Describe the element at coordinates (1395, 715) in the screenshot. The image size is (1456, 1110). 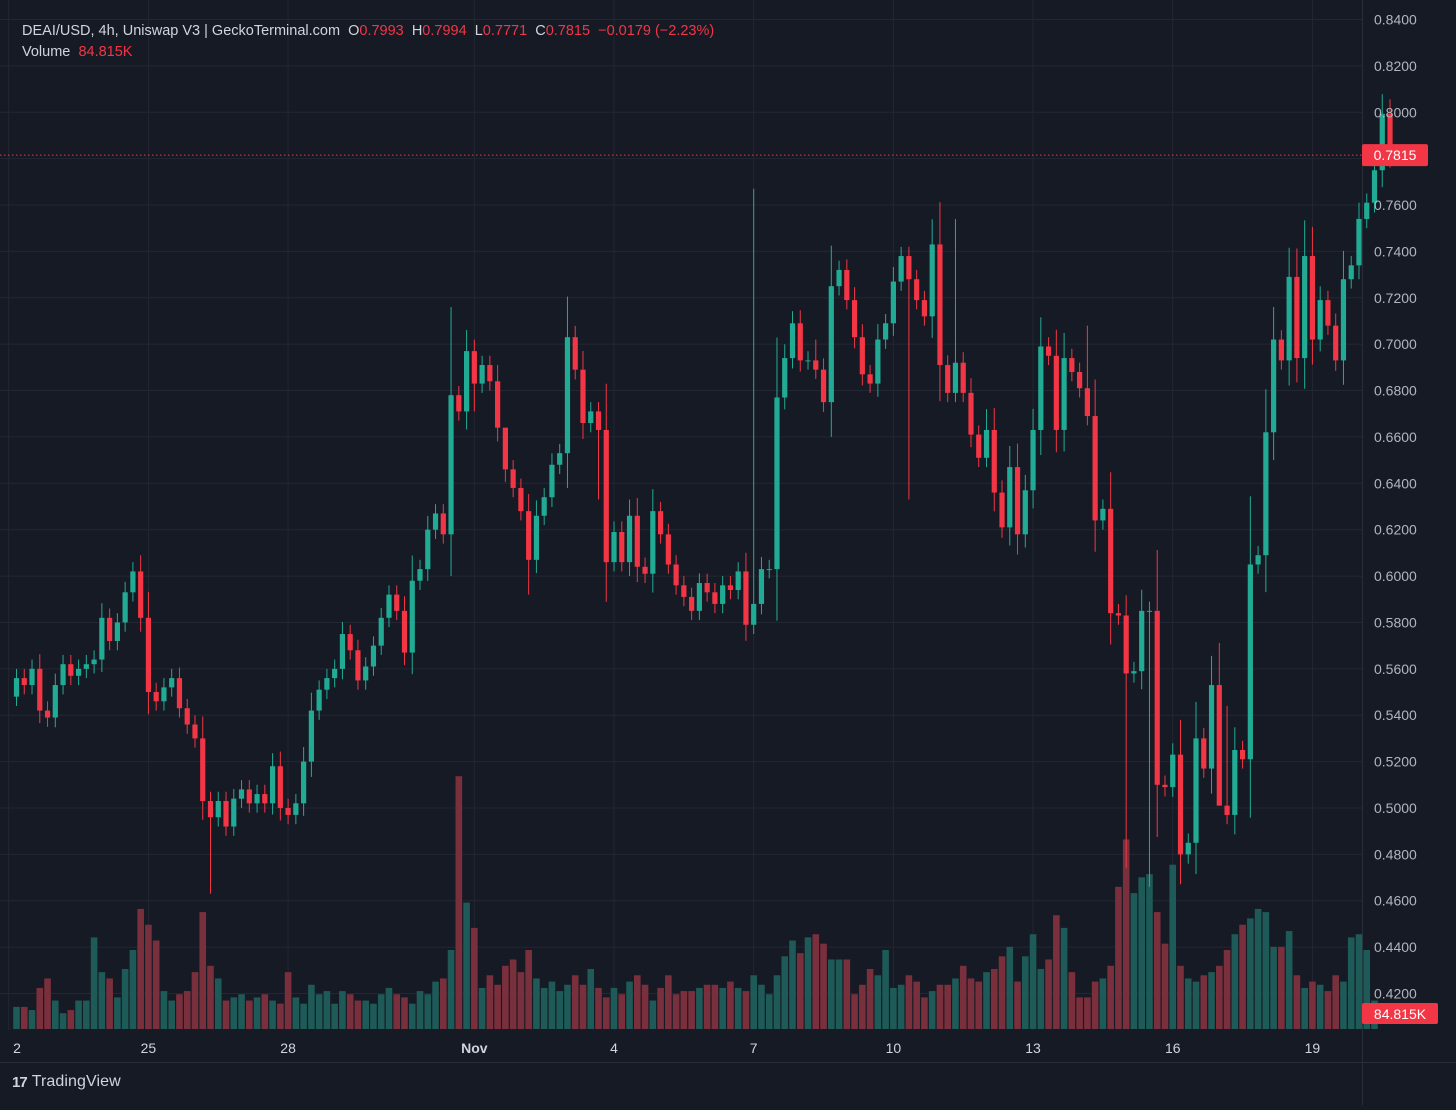
I see `price-tick-label: 0.5400` at that location.